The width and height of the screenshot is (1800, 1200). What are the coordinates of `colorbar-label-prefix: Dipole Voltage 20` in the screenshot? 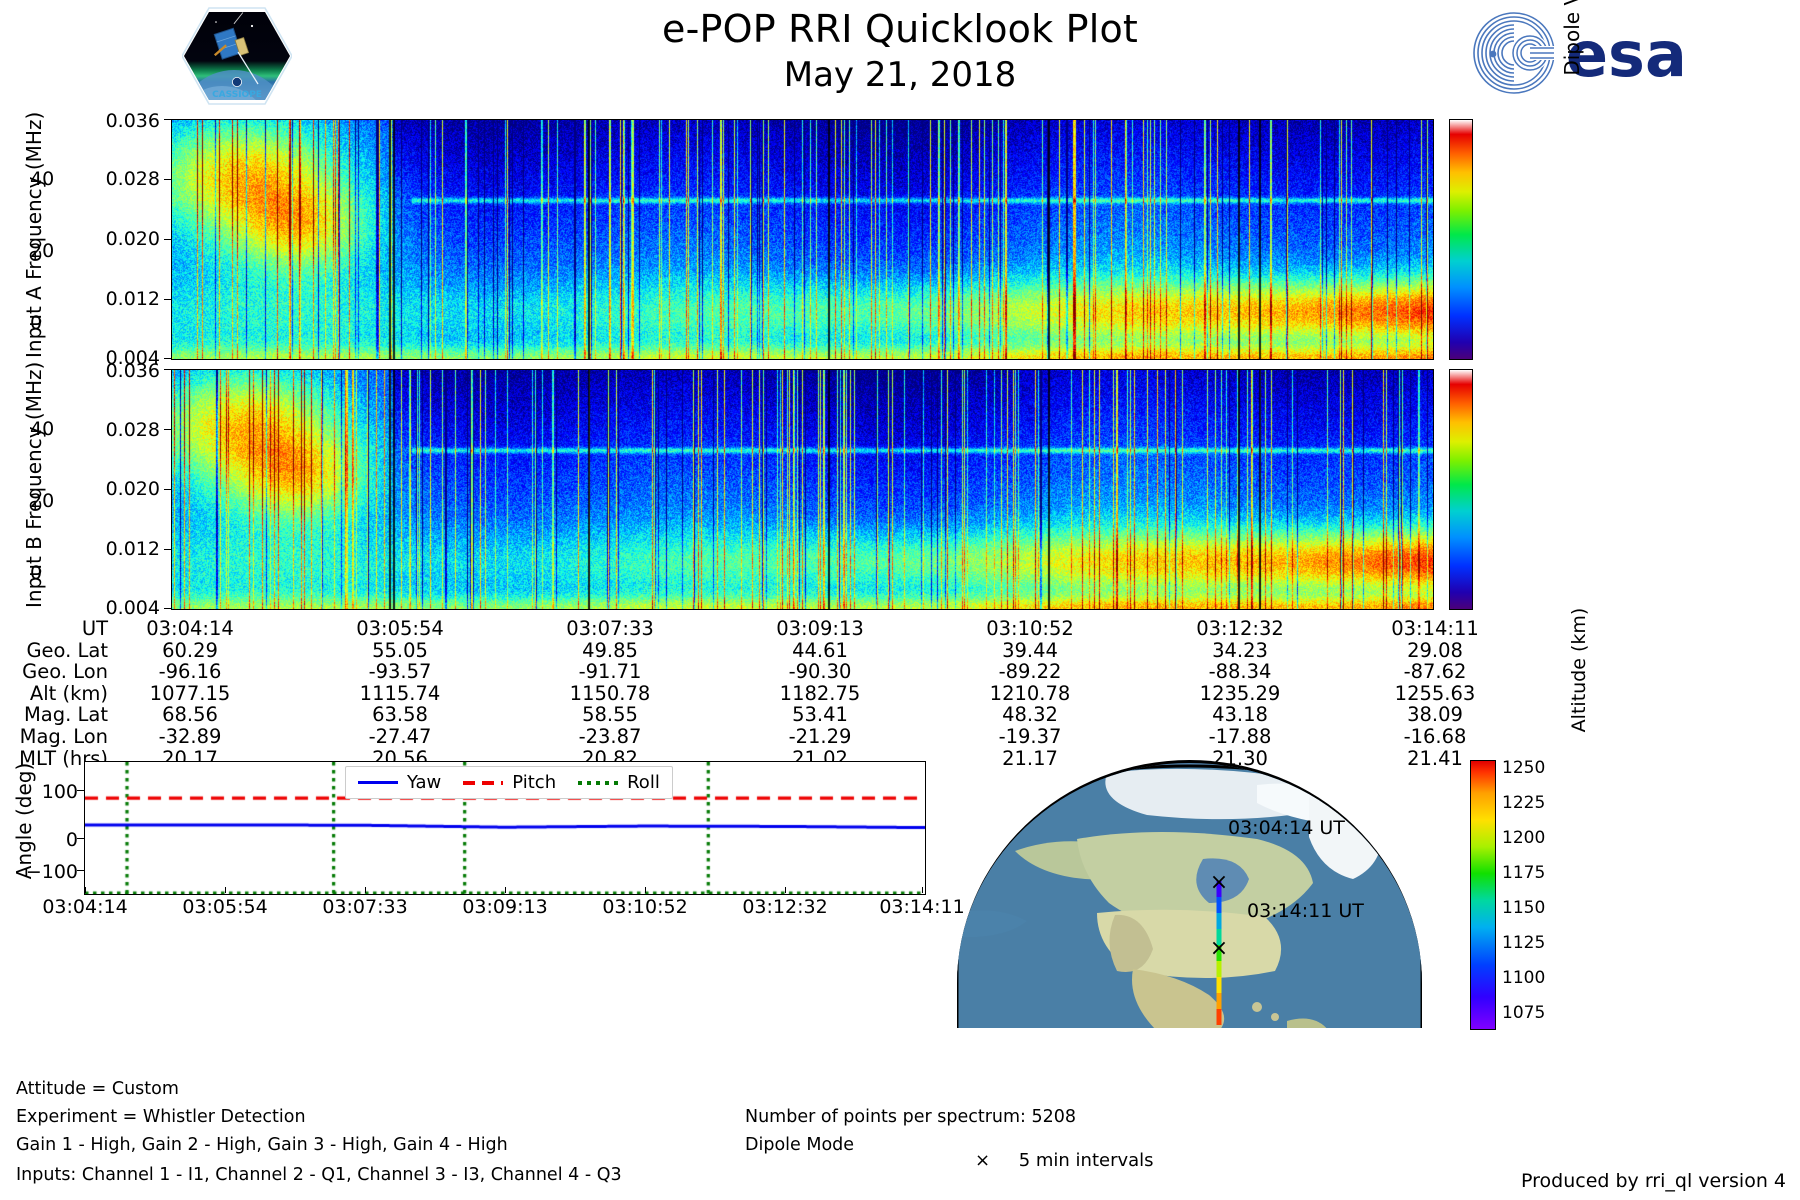 It's located at (1572, 38).